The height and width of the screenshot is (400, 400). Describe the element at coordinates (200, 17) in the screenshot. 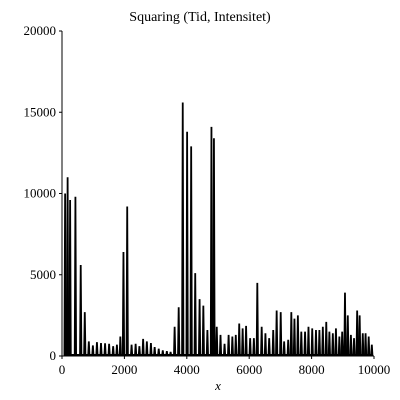

I see `chart-title: Squaring (Tid, Intensitet)` at that location.